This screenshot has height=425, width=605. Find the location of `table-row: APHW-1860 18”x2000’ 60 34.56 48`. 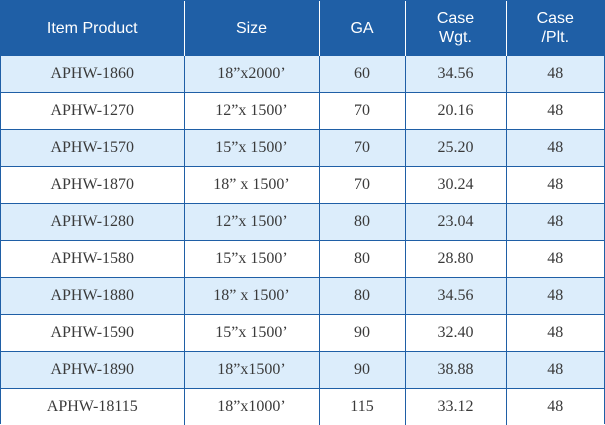

table-row: APHW-1860 18”x2000’ 60 34.56 48 is located at coordinates (302, 74).